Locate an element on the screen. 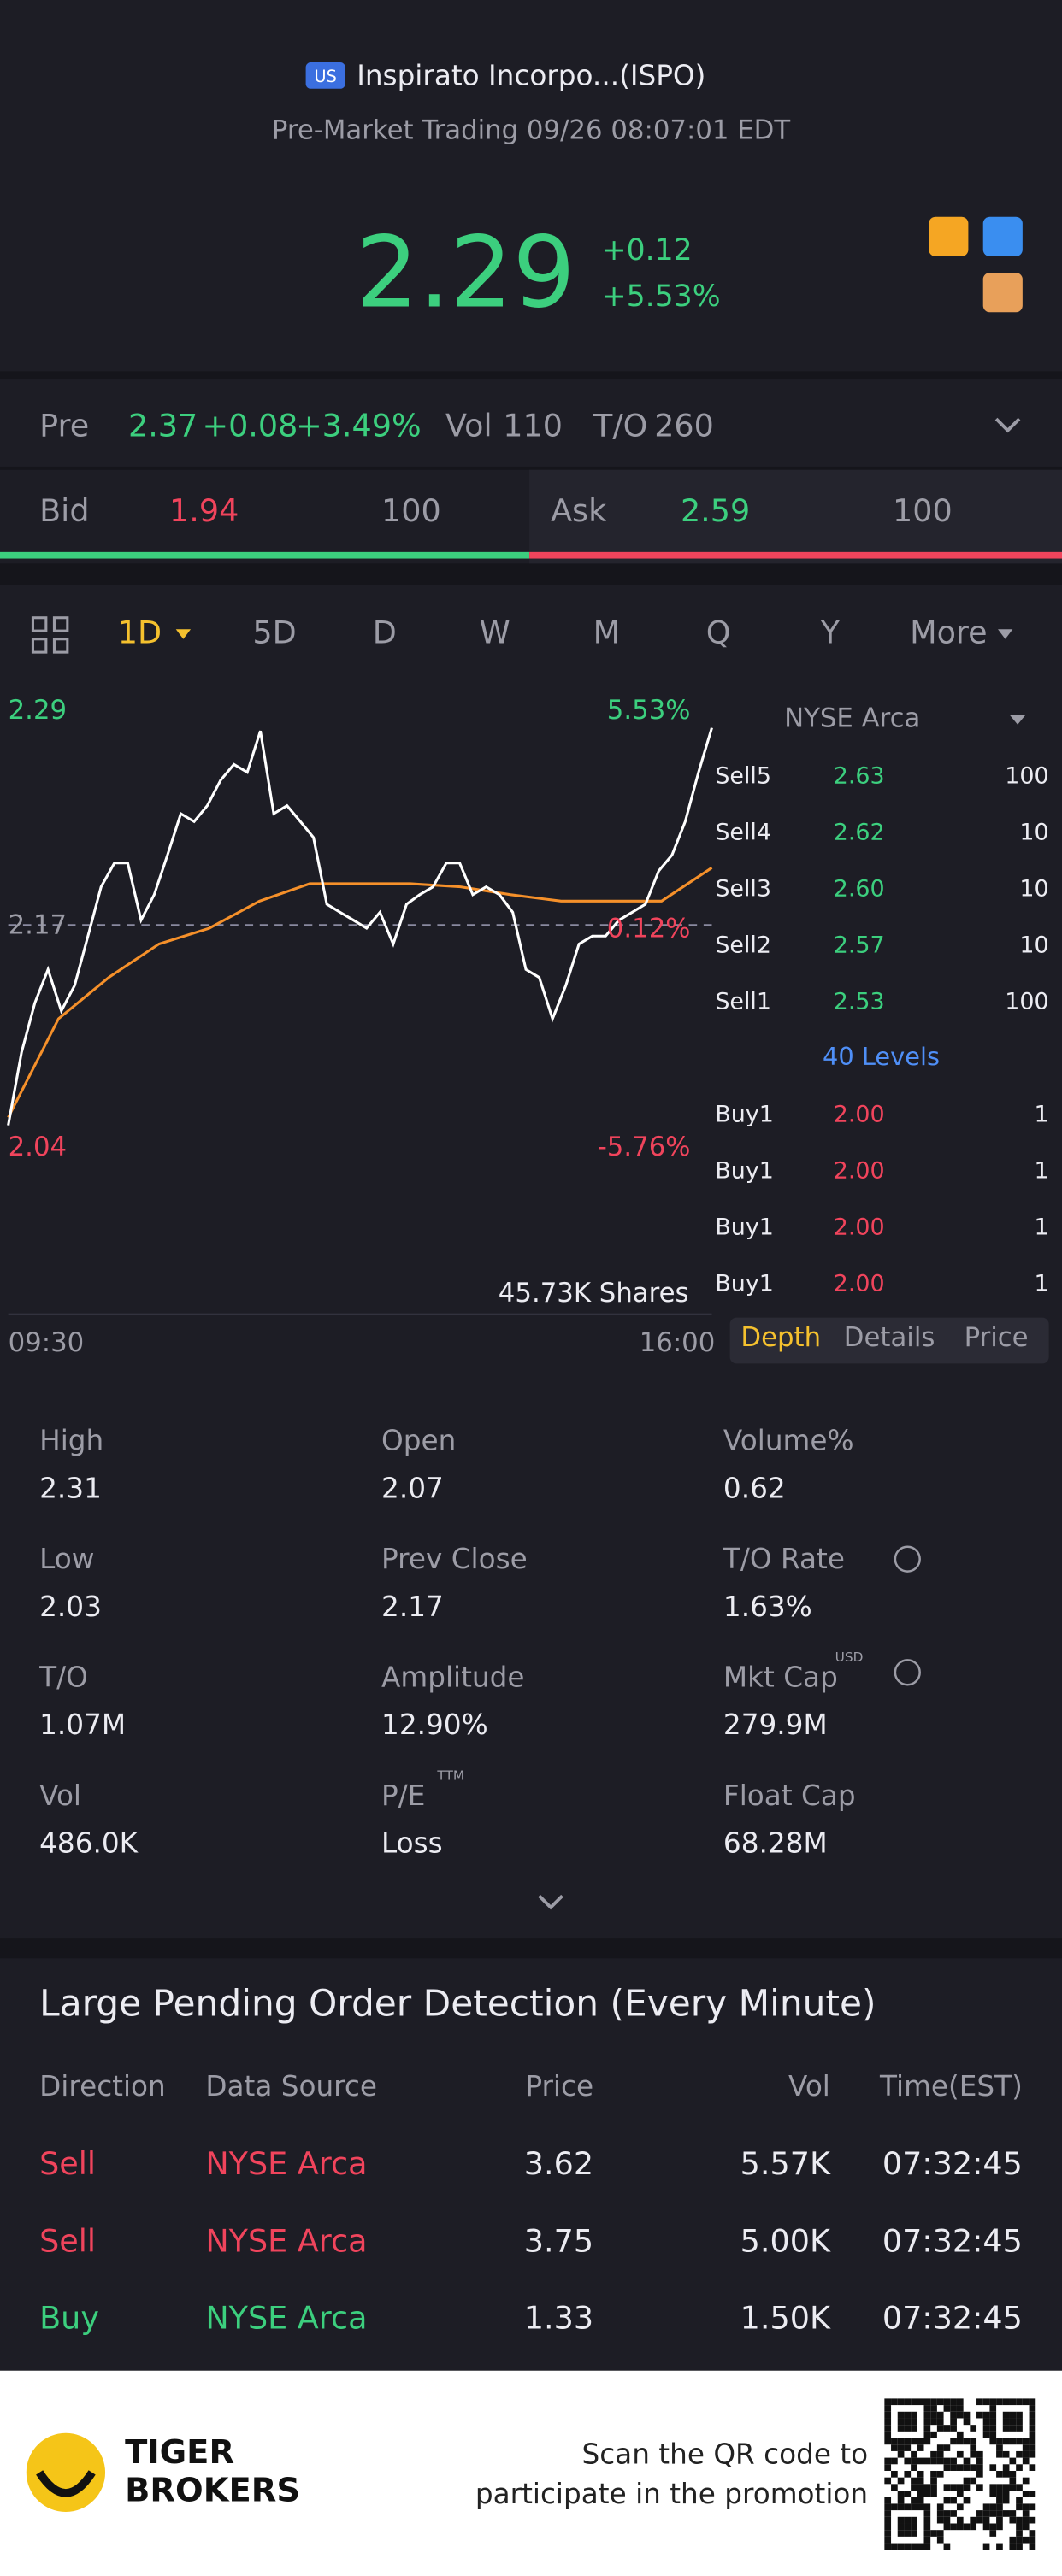 The image size is (1062, 2576). level-price: 2.00 is located at coordinates (859, 1115).